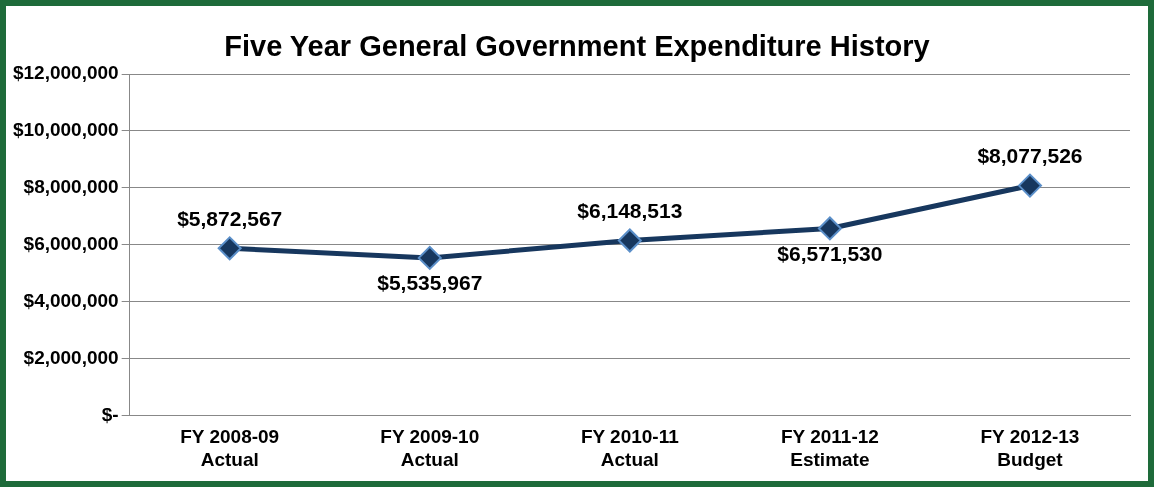  Describe the element at coordinates (577, 46) in the screenshot. I see `chart-title: Five Year General Government Expenditure History` at that location.